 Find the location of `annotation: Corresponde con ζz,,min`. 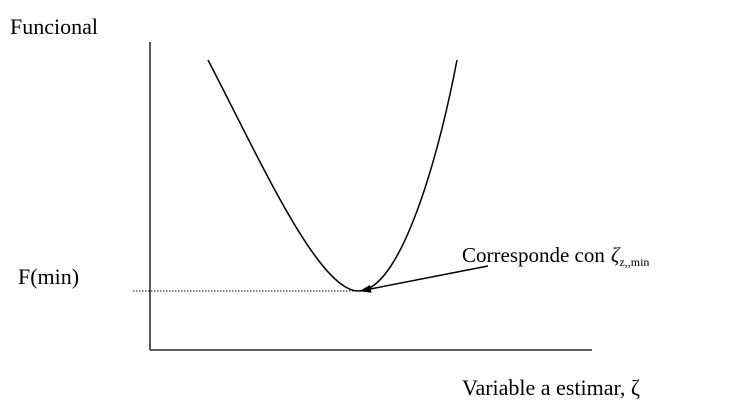

annotation: Corresponde con ζz,,min is located at coordinates (555, 256).